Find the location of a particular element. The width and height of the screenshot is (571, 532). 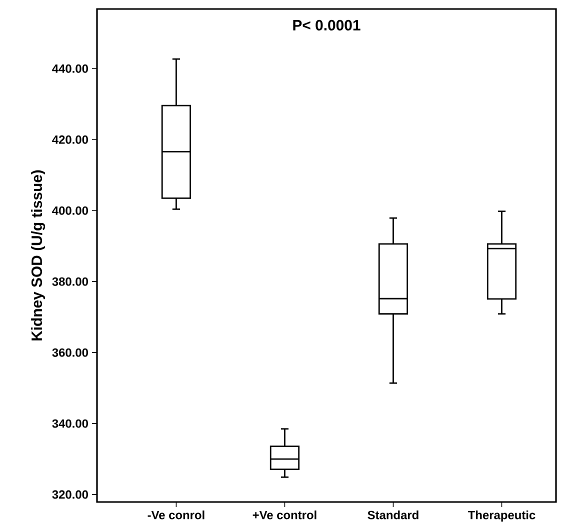

x-tick-label: -Ve conrol is located at coordinates (176, 515).